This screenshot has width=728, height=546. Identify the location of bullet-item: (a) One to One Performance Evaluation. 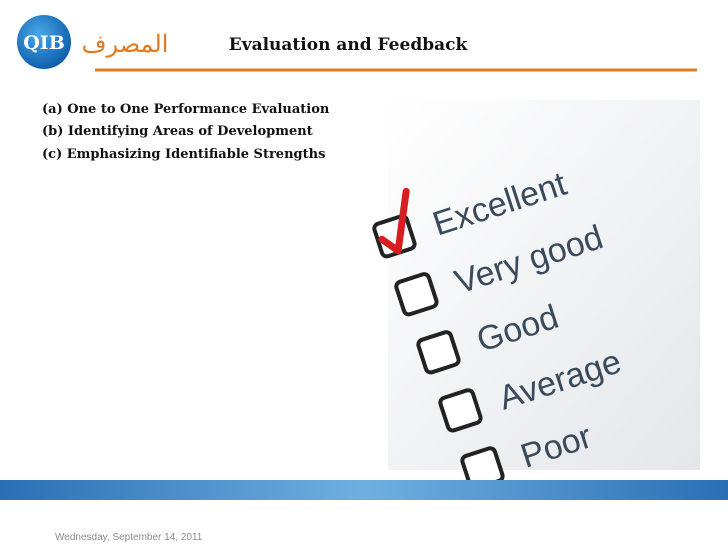
(186, 109).